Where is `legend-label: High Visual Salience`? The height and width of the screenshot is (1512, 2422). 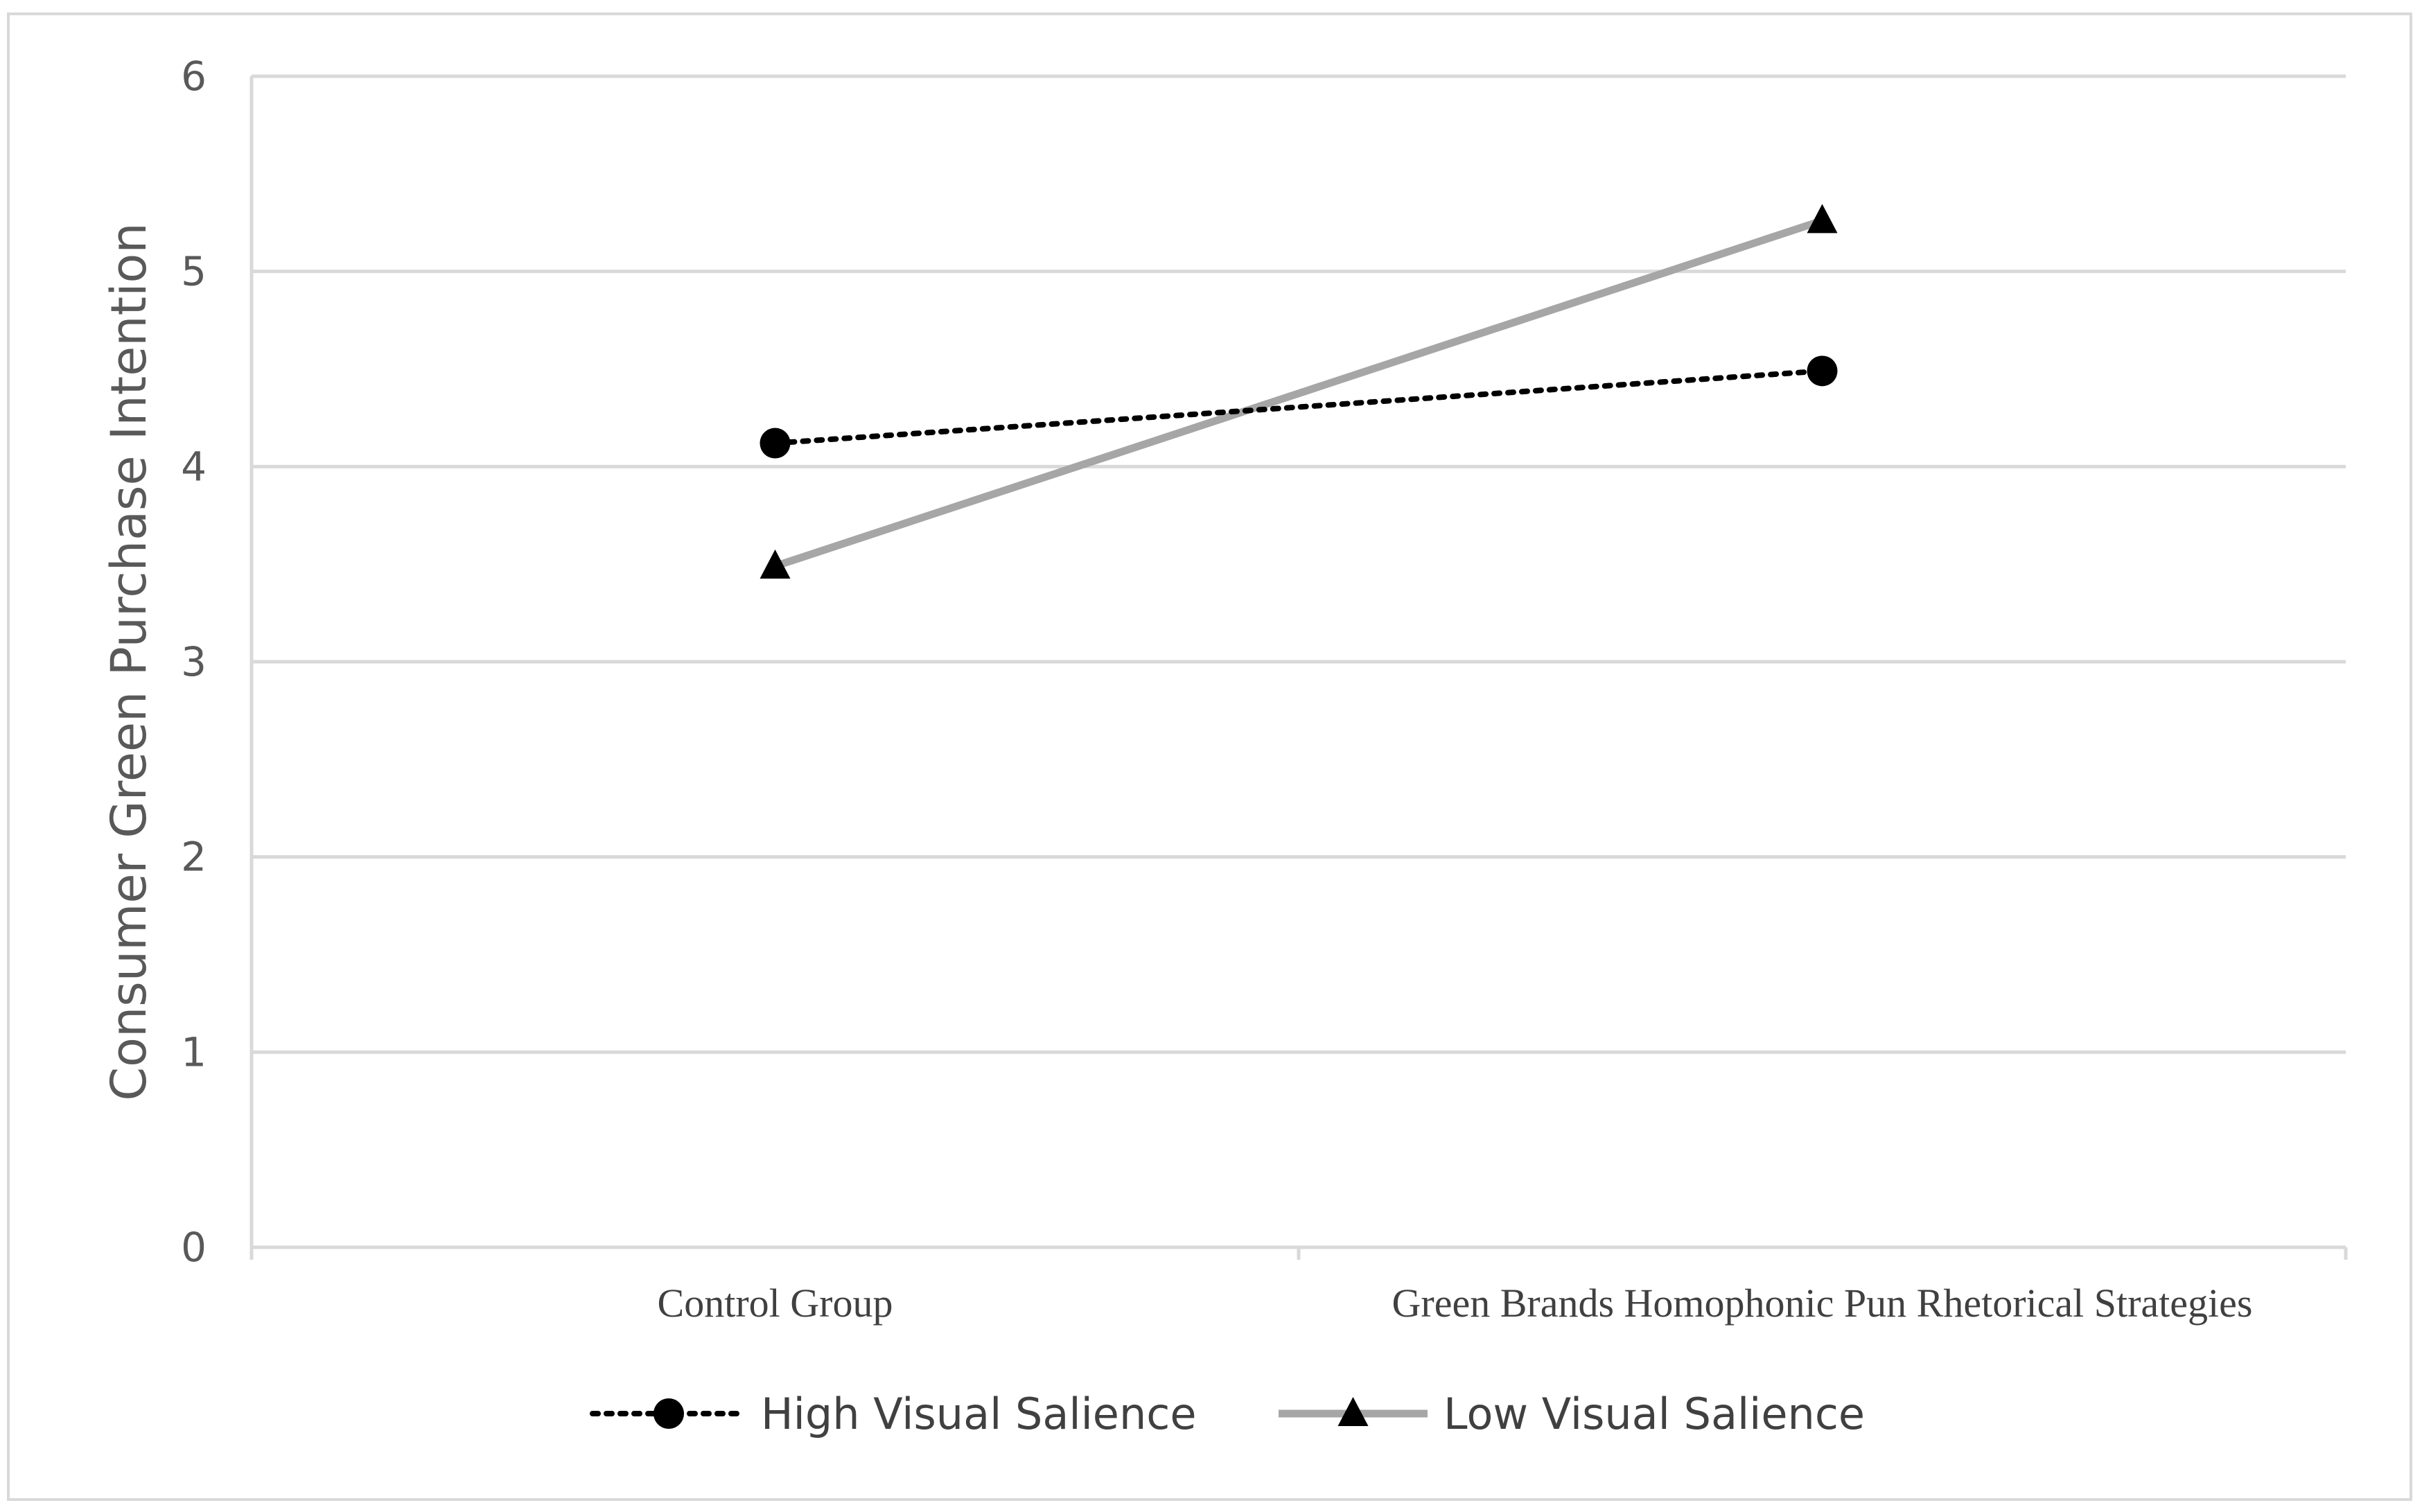 legend-label: High Visual Salience is located at coordinates (979, 1414).